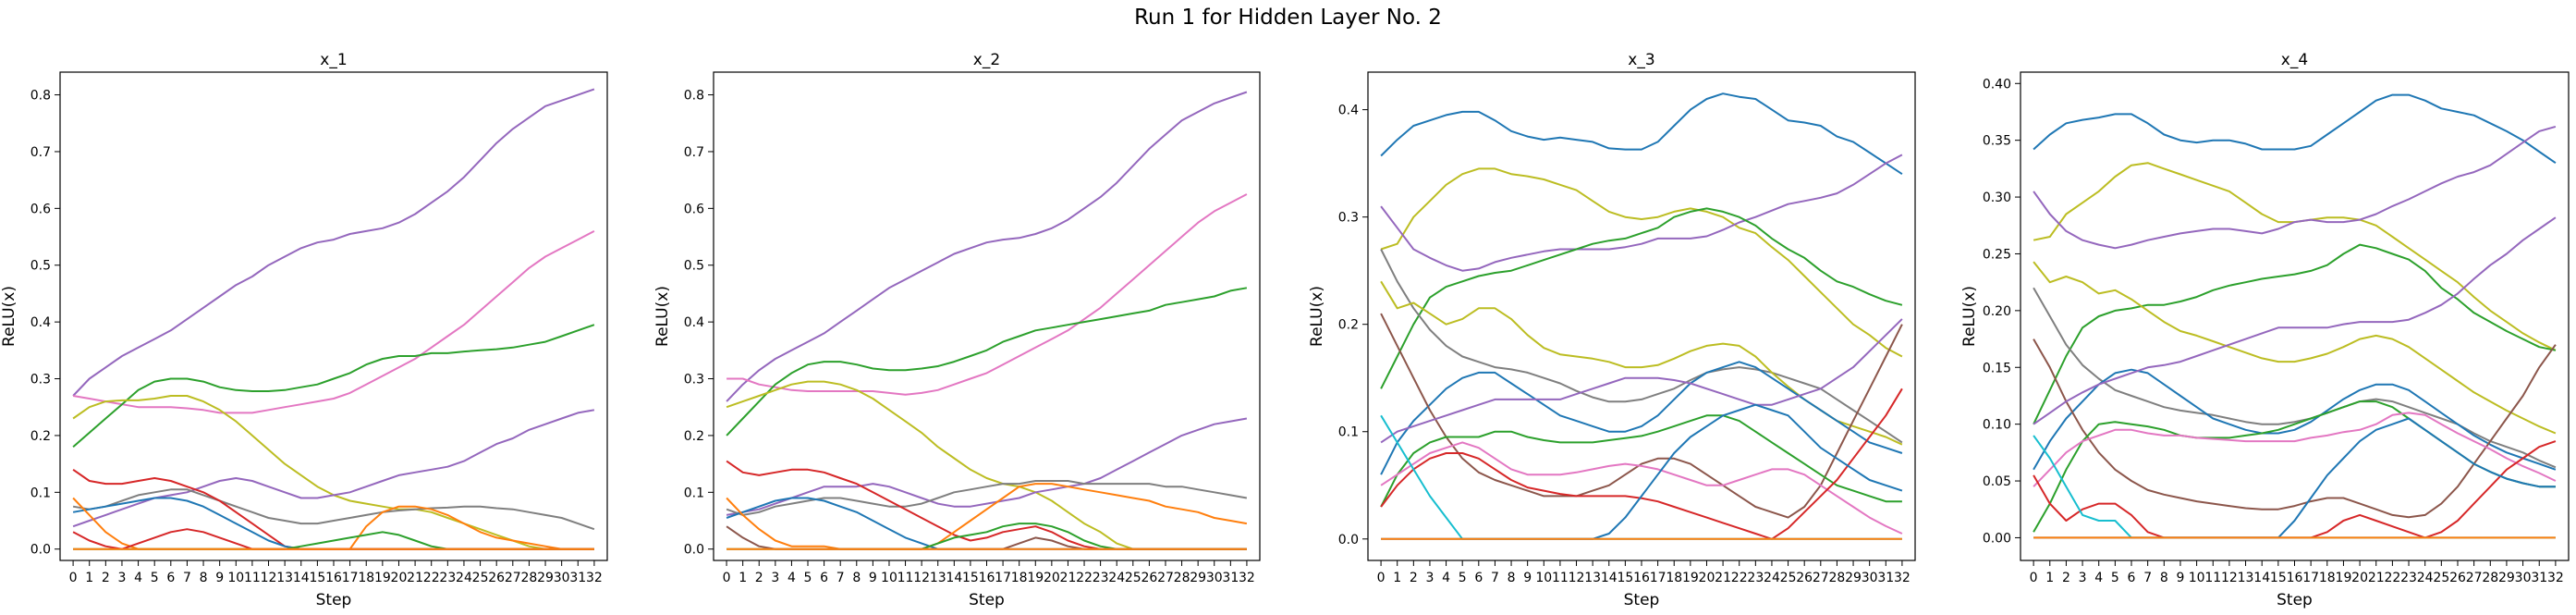 This screenshot has width=2576, height=615. I want to click on x-tick-label: 10, so click(1543, 578).